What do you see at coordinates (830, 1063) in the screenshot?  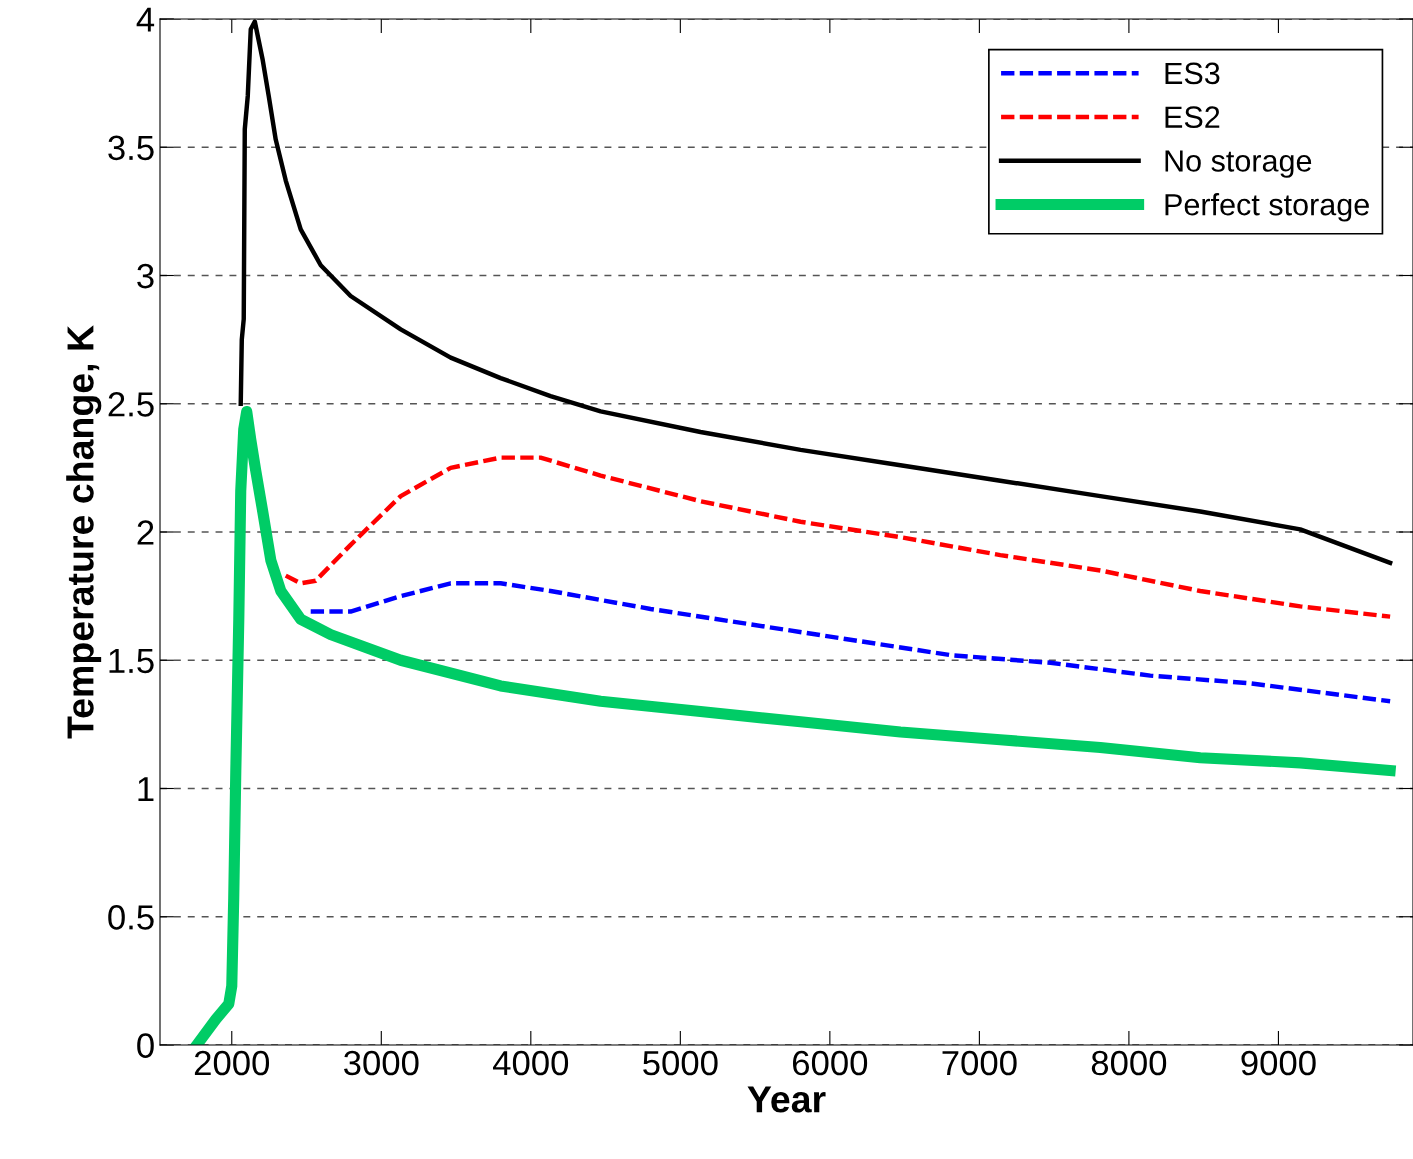 I see `x-tick-label: 6000` at bounding box center [830, 1063].